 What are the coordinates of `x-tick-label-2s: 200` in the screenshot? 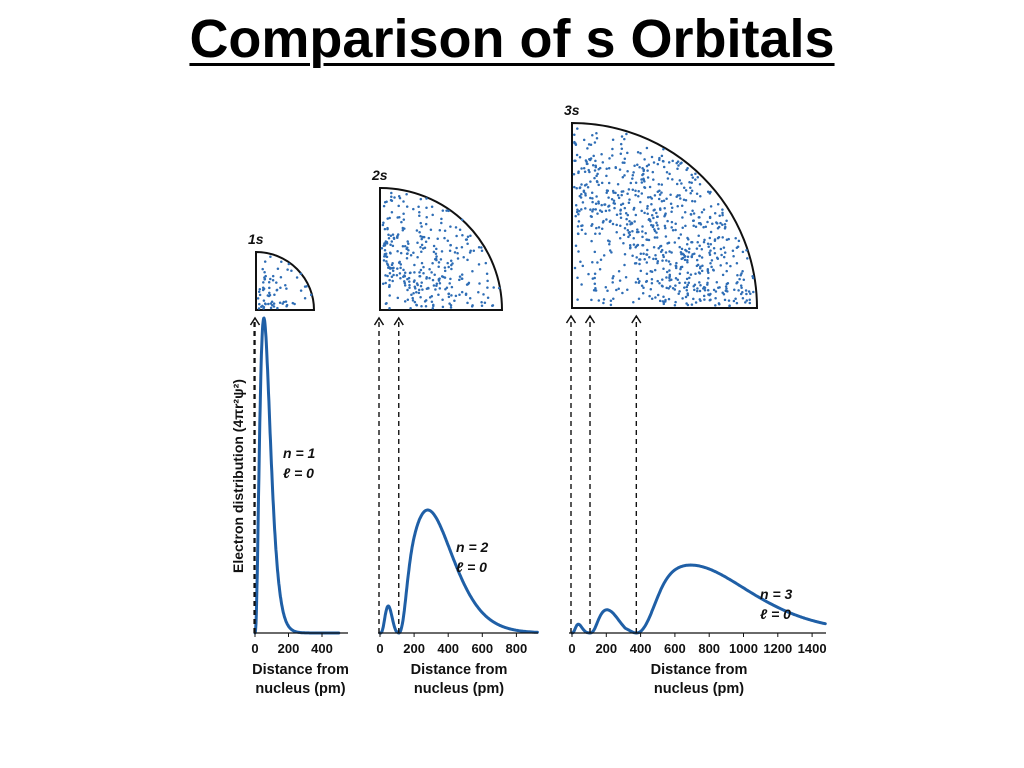 It's located at (414, 648).